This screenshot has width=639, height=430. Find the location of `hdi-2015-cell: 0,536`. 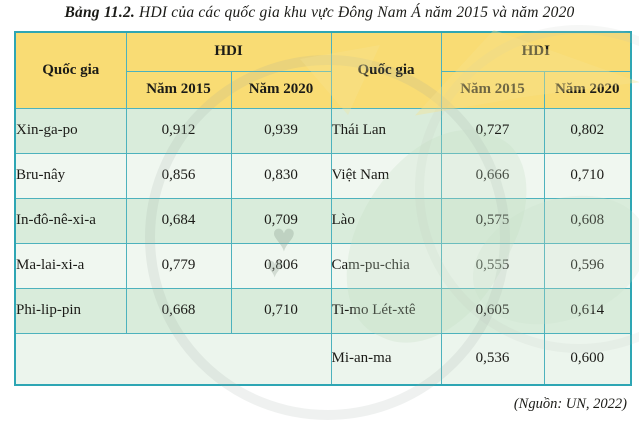

hdi-2015-cell: 0,536 is located at coordinates (492, 359).